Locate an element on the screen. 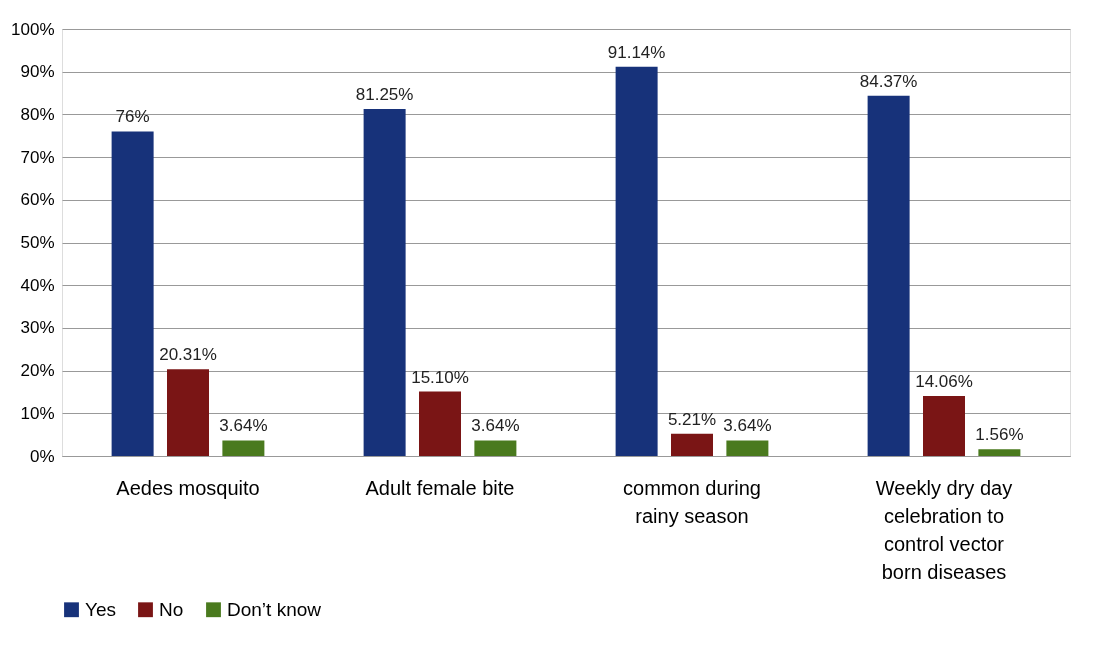  y-tick-label: 20% is located at coordinates (37, 371).